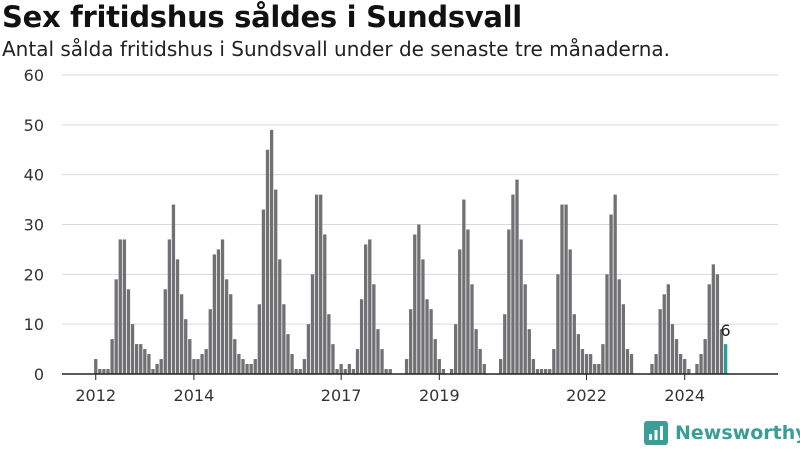 This screenshot has height=450, width=800. What do you see at coordinates (439, 395) in the screenshot?
I see `x-tick-label: 2019` at bounding box center [439, 395].